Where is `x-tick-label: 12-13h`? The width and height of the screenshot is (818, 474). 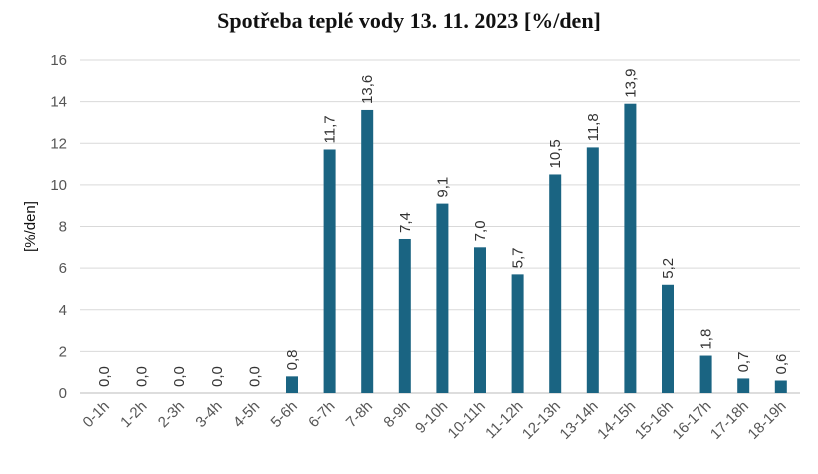
x-tick-label: 12-13h is located at coordinates (541, 420).